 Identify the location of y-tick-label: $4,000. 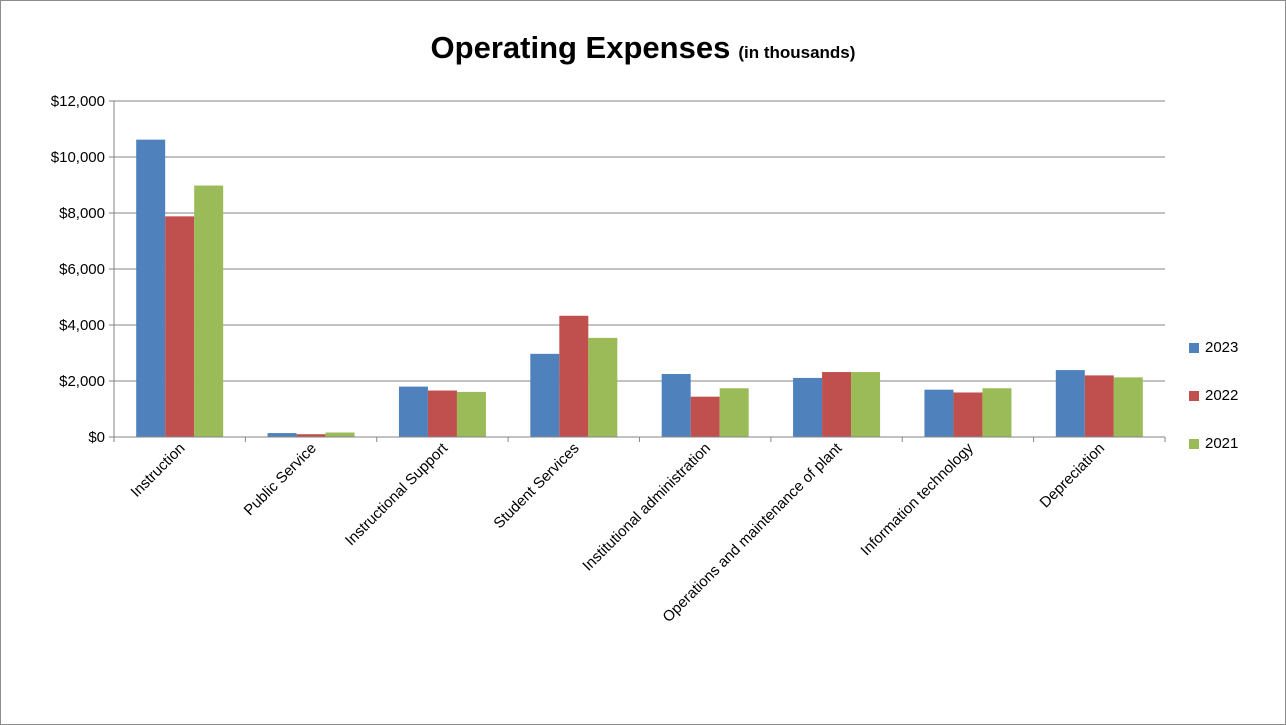
(82, 325).